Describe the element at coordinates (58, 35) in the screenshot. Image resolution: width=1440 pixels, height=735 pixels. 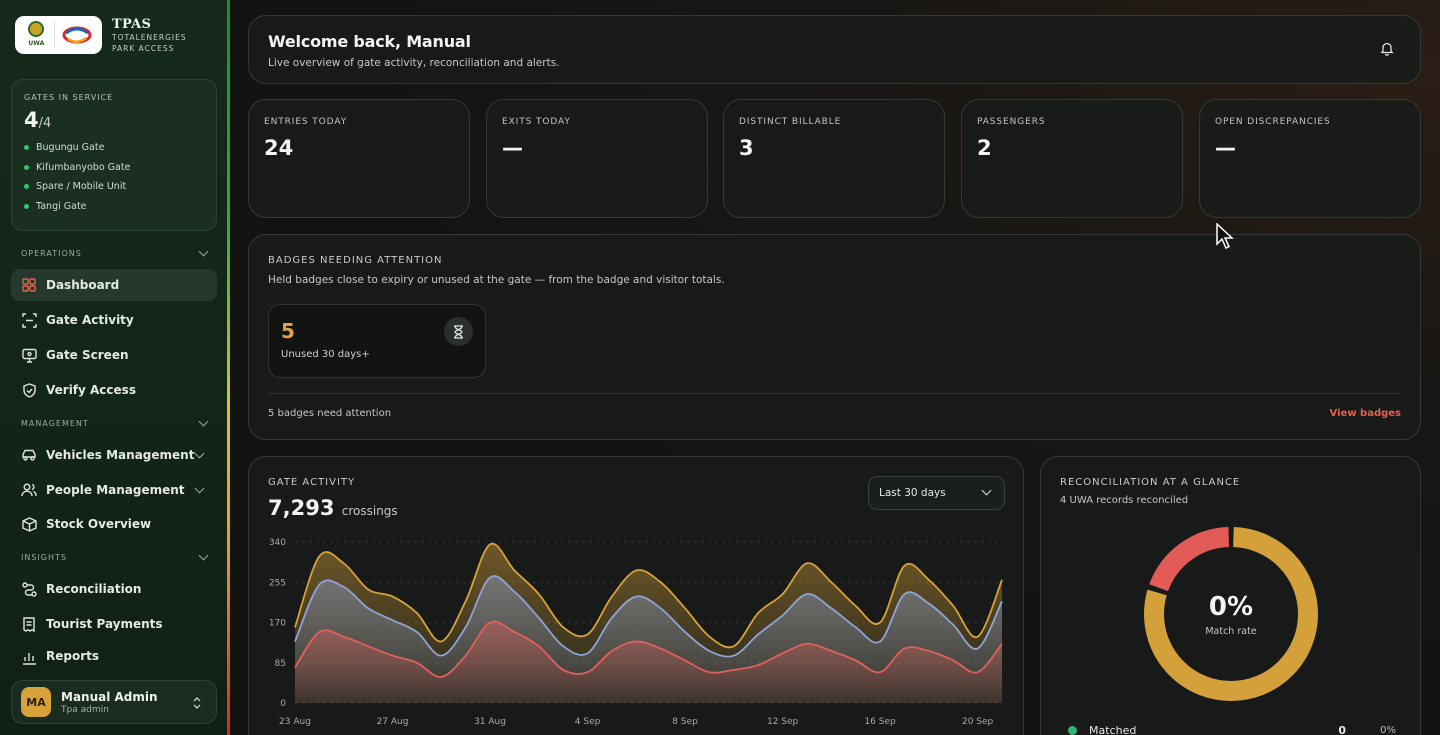
I see `brand-logo: UWA` at that location.